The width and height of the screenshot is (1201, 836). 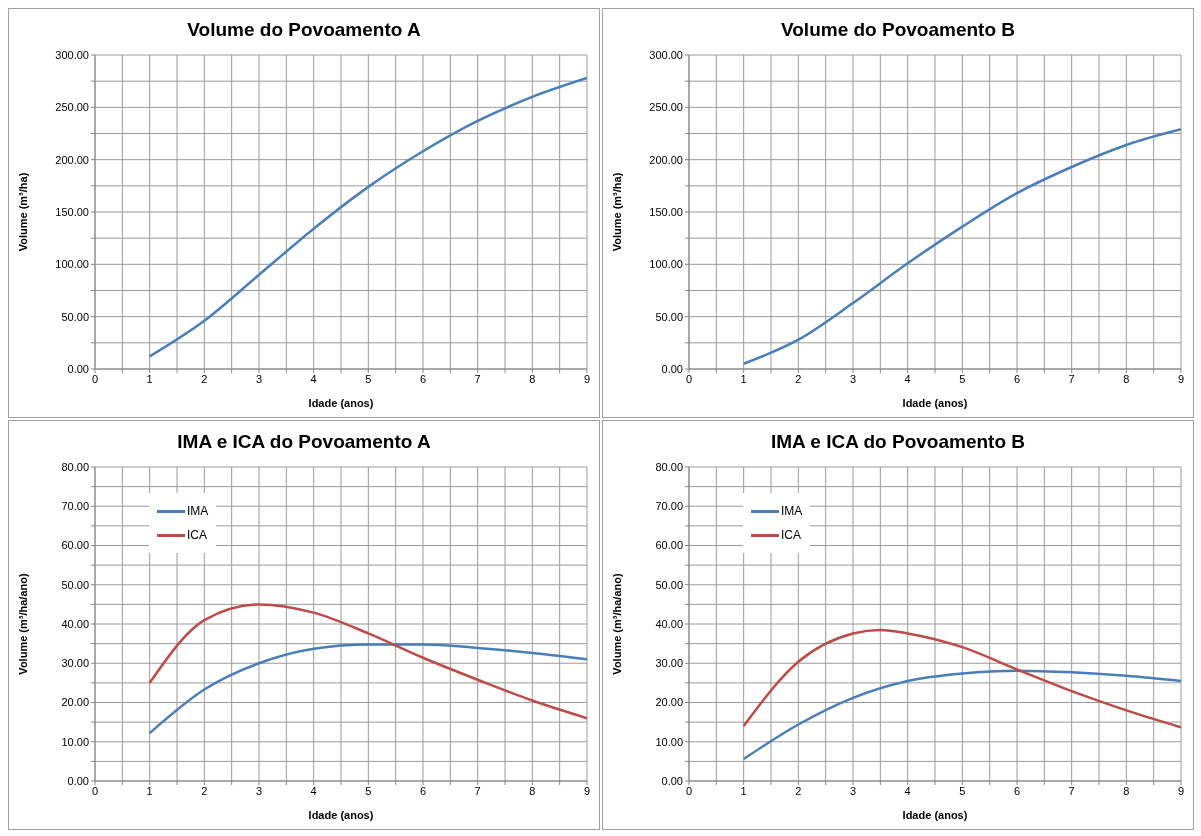 I want to click on chart-title: Volume do Povoamento A, so click(x=304, y=30).